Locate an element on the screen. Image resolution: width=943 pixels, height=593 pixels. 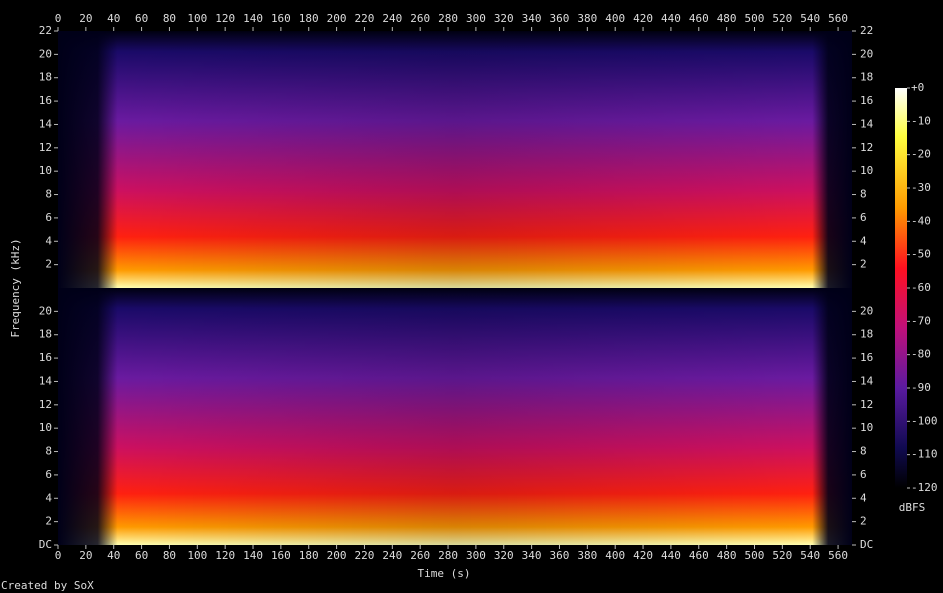
x-tick-label-bottom: 200 is located at coordinates (337, 555).